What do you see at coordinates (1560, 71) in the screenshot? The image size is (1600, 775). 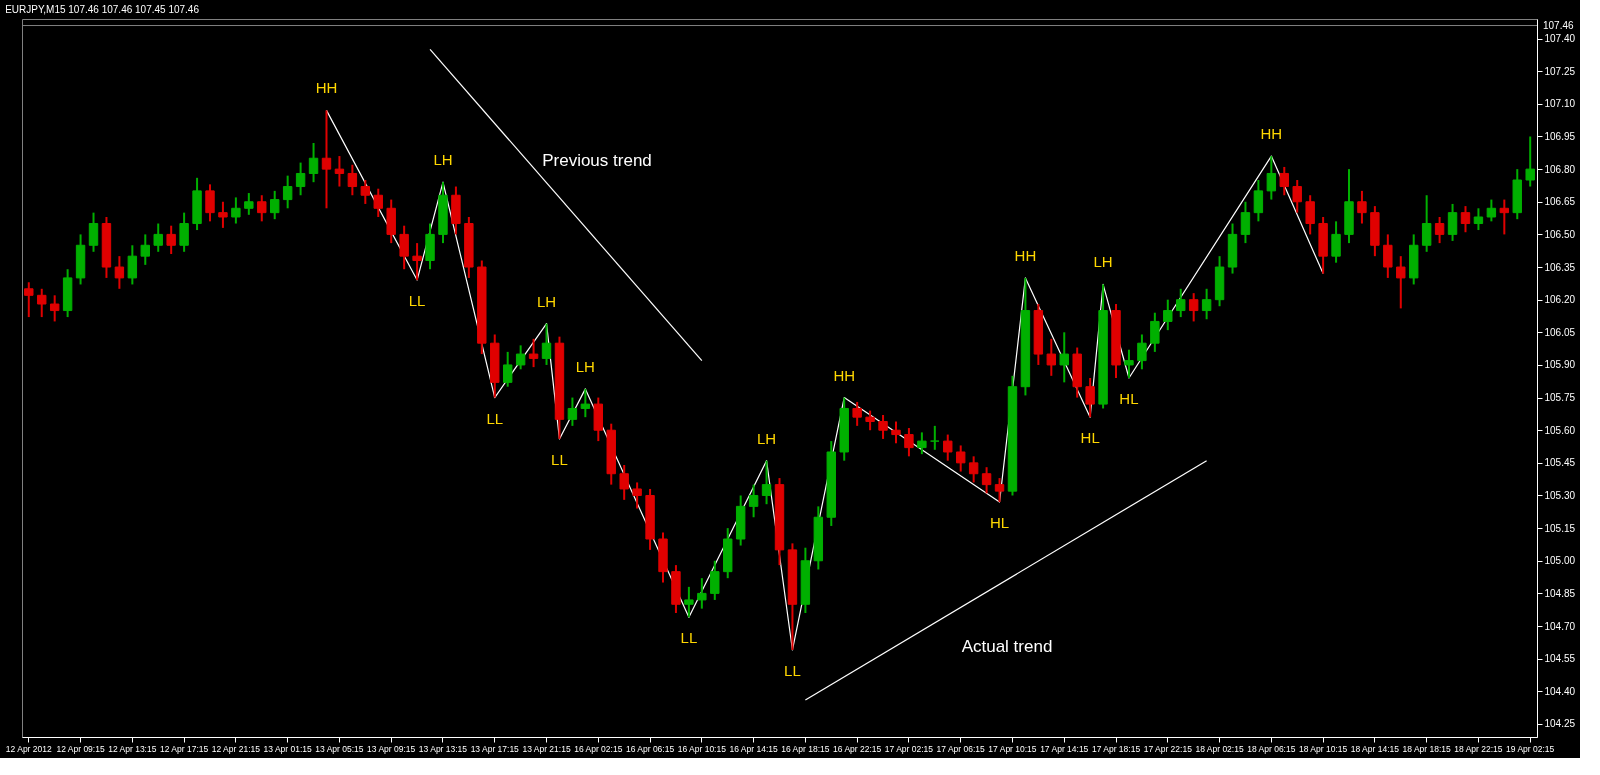 I see `y-tick-label: 107.25` at bounding box center [1560, 71].